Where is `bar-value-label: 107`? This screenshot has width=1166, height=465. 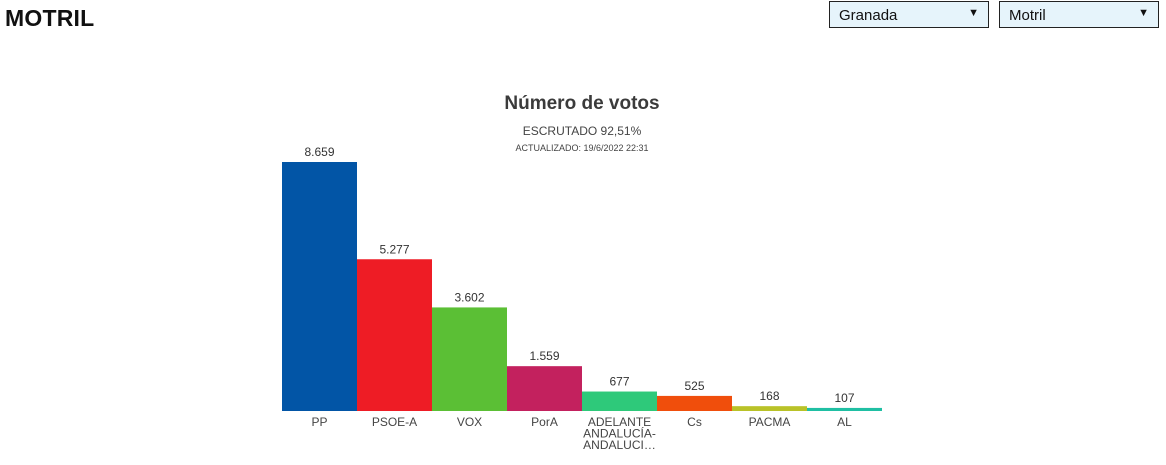
bar-value-label: 107 is located at coordinates (844, 398).